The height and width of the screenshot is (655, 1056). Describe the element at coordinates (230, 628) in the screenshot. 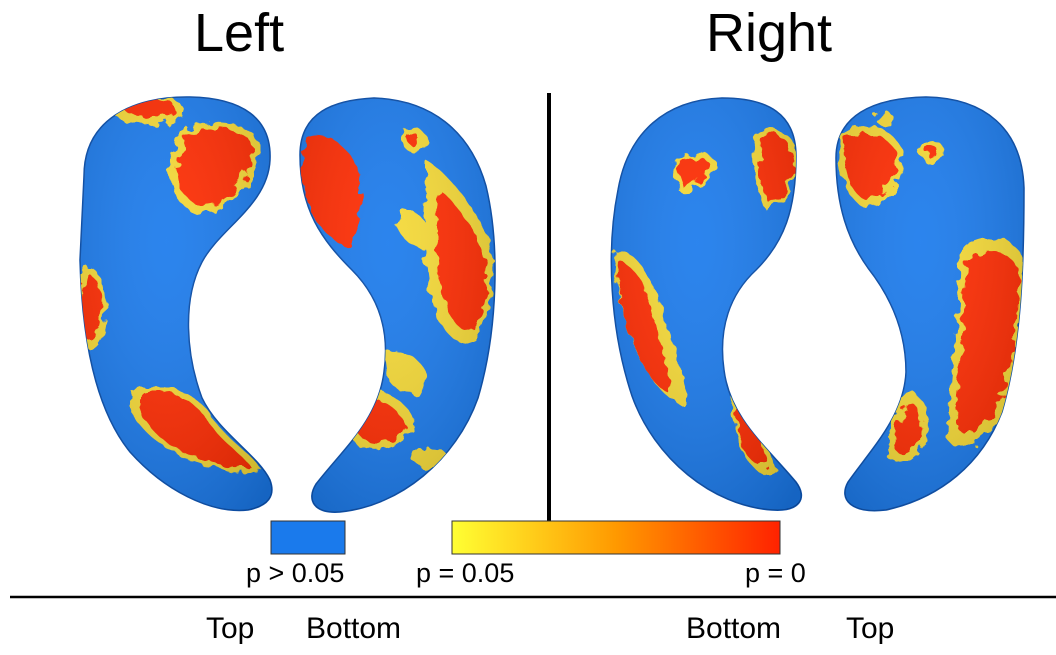

I see `left-top-view-label: Top` at that location.